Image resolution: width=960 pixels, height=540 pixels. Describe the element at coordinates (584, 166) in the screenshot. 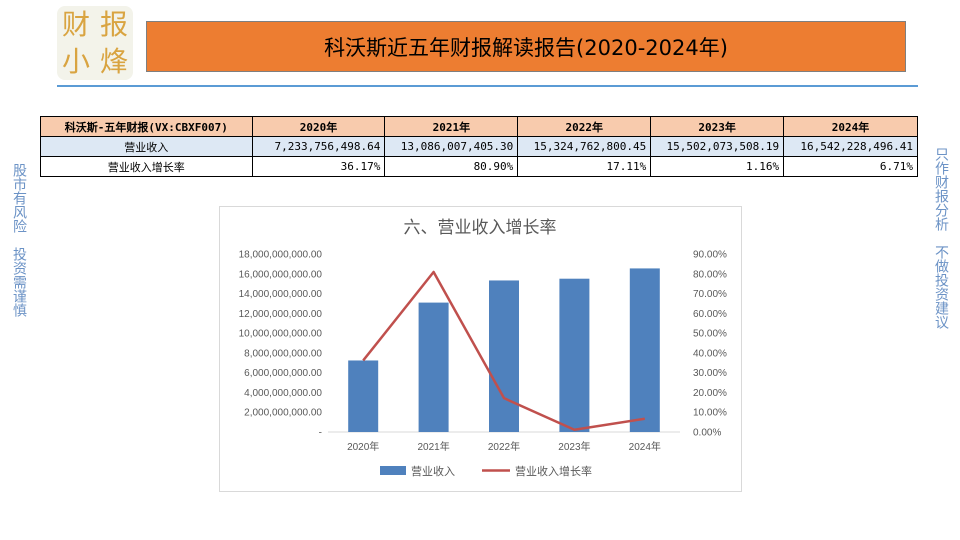

I see `table-cell: 17.11%` at that location.